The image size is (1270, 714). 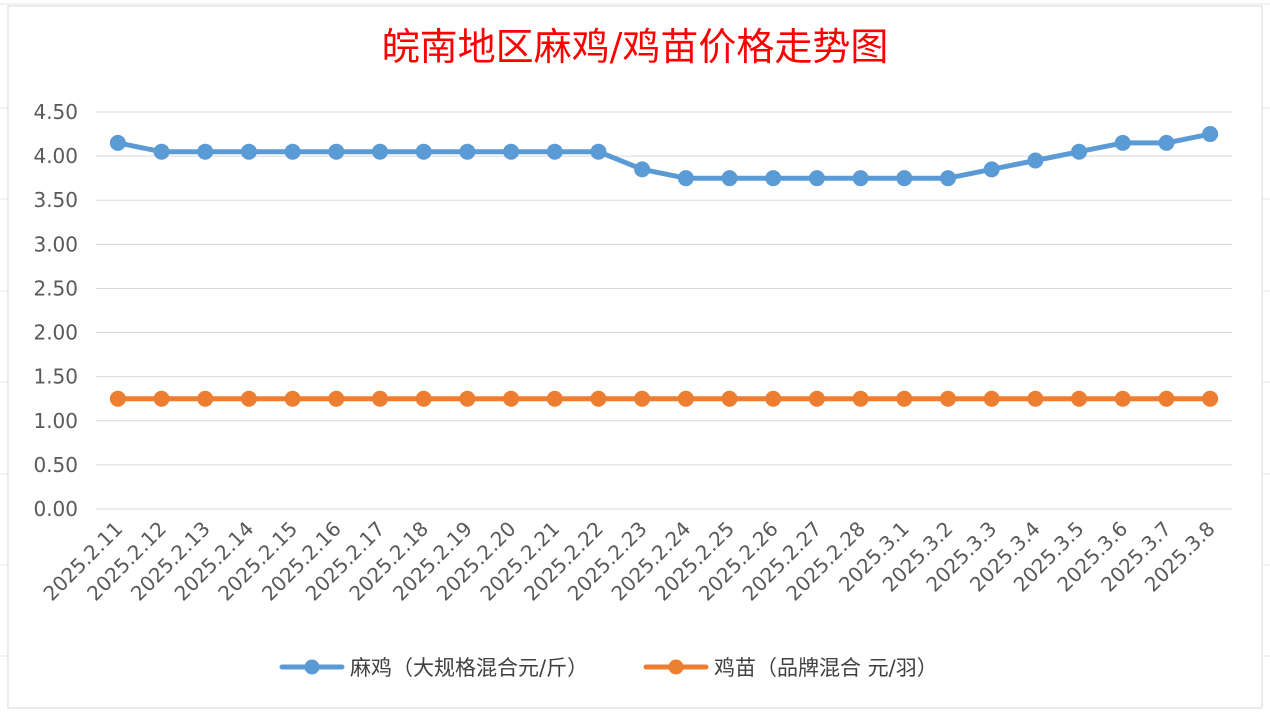 What do you see at coordinates (55, 156) in the screenshot?
I see `y-tick-label: 4.00` at bounding box center [55, 156].